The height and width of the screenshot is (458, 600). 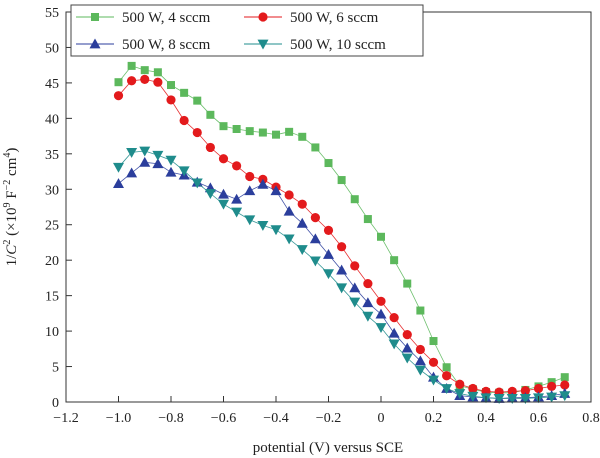 What do you see at coordinates (52, 226) in the screenshot?
I see `y-tick-label: 25` at bounding box center [52, 226].